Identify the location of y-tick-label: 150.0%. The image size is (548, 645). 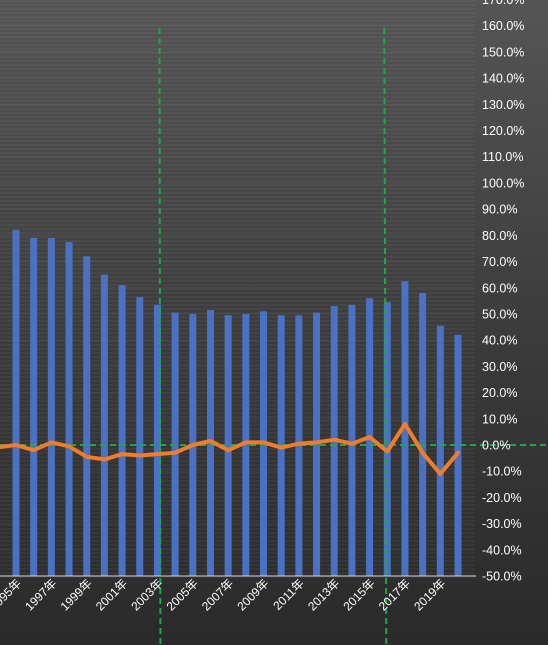
(503, 52).